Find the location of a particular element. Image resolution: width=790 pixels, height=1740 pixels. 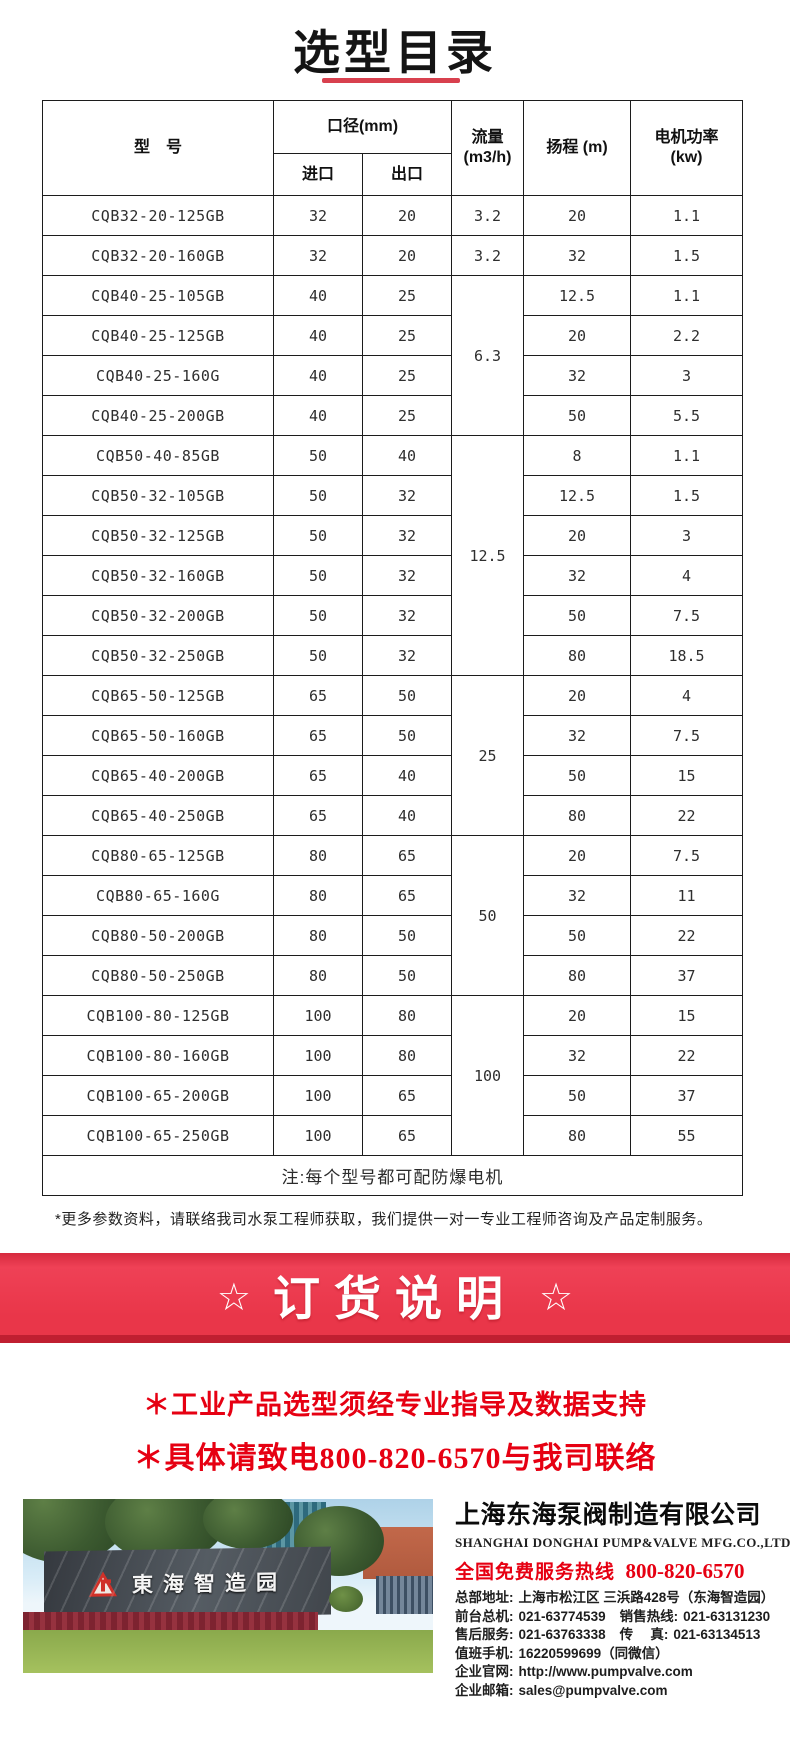

table-row: CQB40-25-105GB 40 25 6.3 12.5 1.1 is located at coordinates (392, 355).